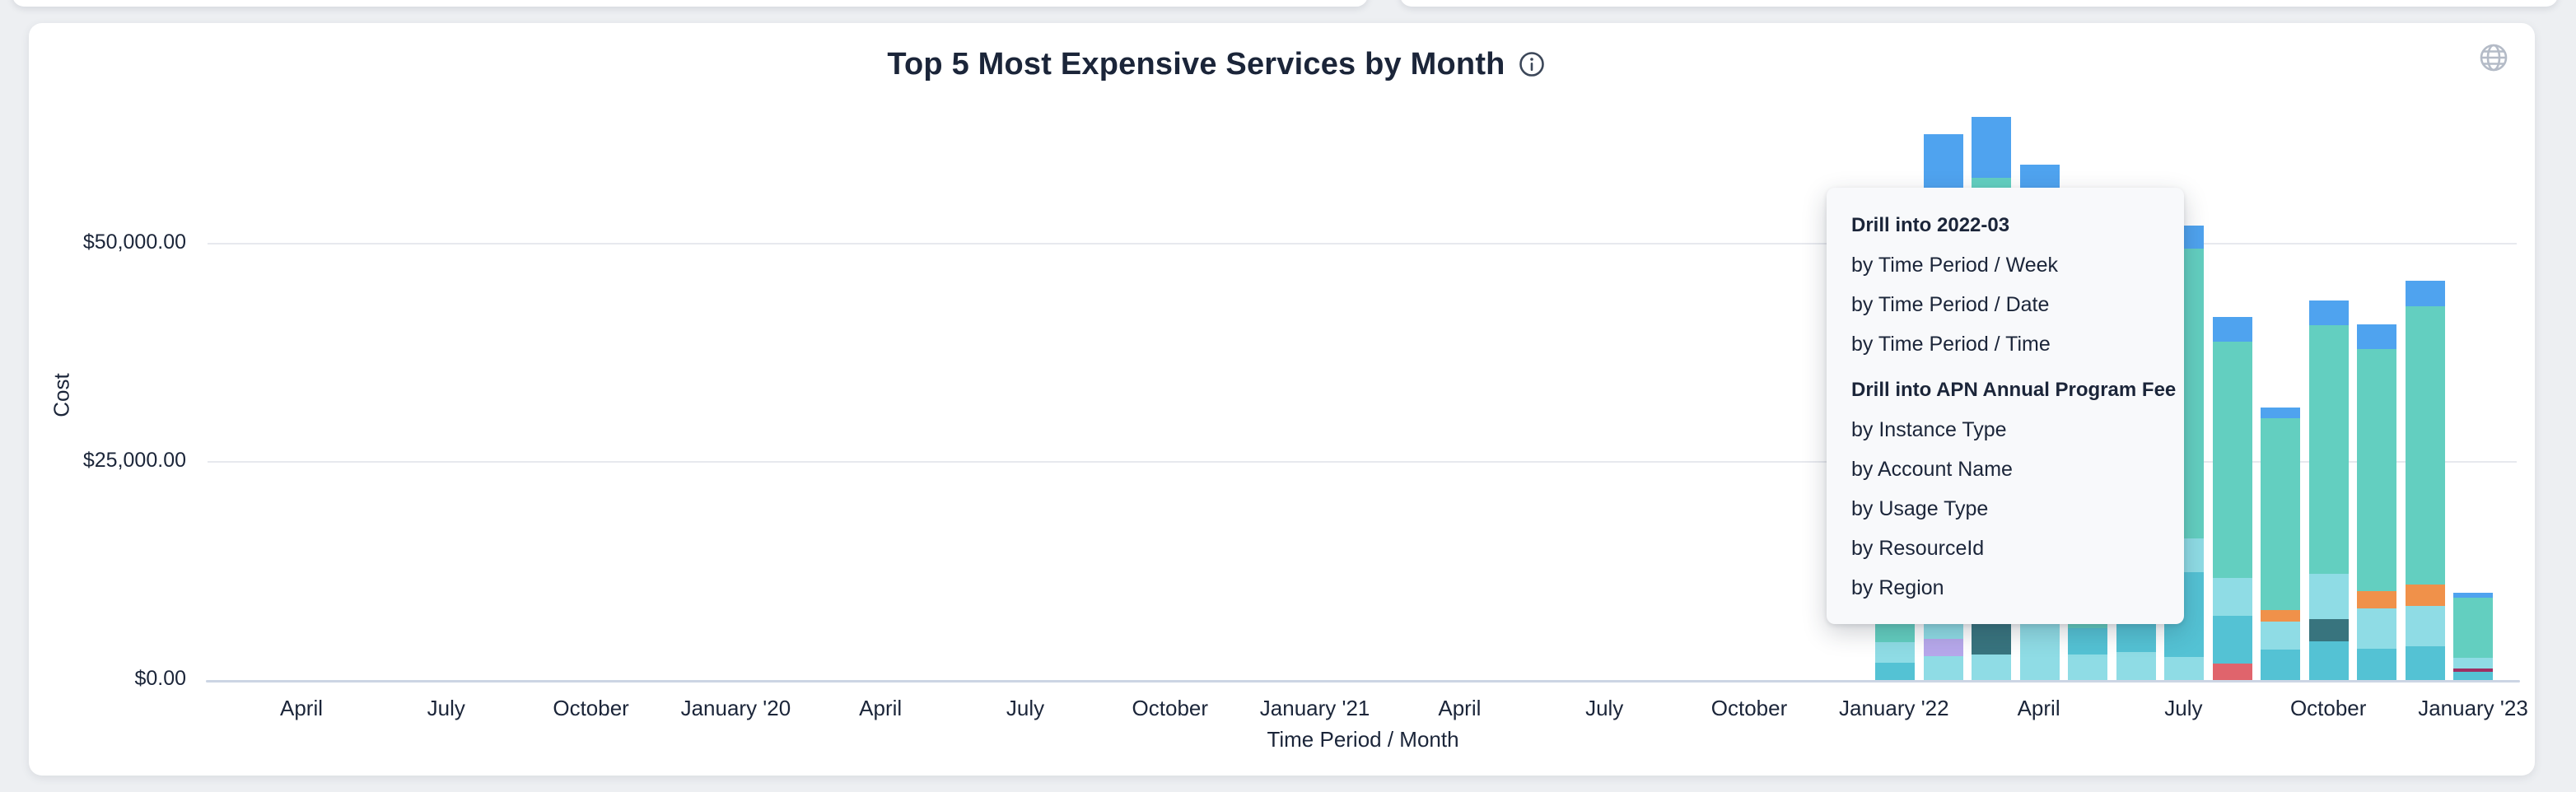  I want to click on bar-2022-09-segment-3-pale_cyan, so click(2280, 636).